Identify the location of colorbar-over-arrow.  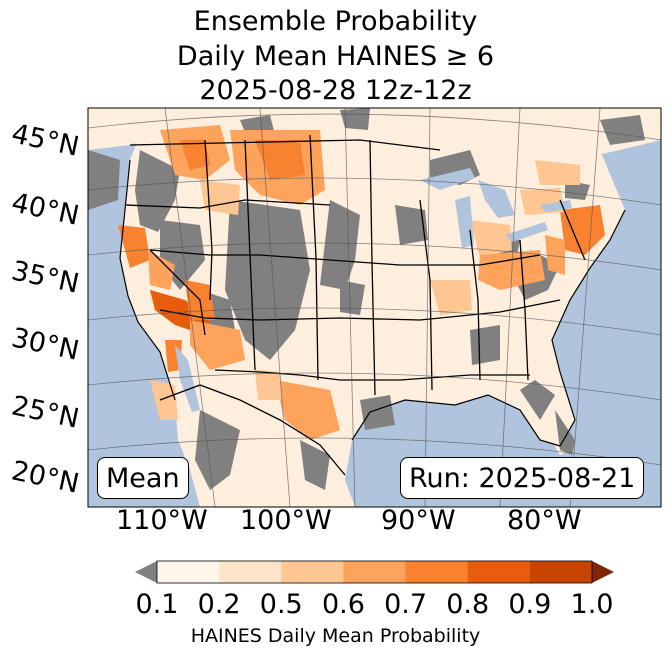
(603, 572).